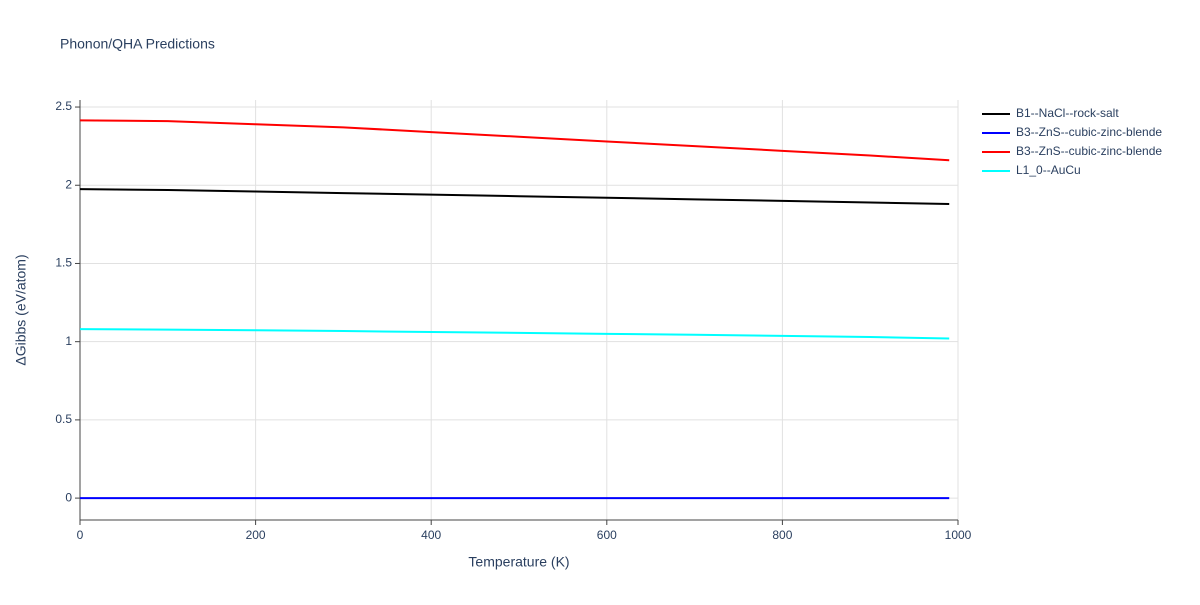 This screenshot has width=1200, height=605. Describe the element at coordinates (68, 341) in the screenshot. I see `y-tick-label: 1` at that location.